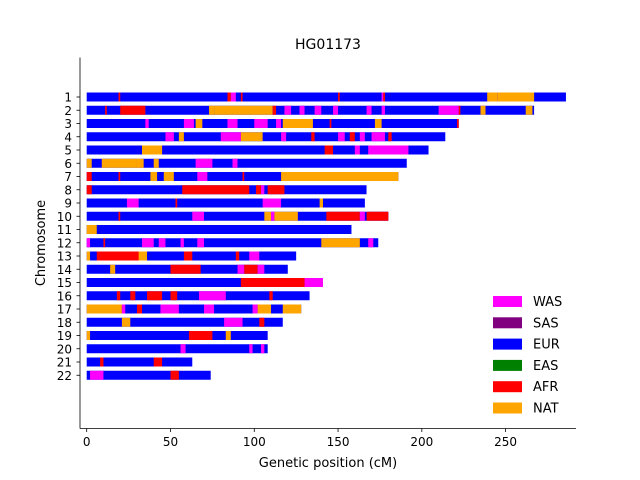 The height and width of the screenshot is (480, 640). What do you see at coordinates (338, 442) in the screenshot?
I see `x-tick-label: 150` at bounding box center [338, 442].